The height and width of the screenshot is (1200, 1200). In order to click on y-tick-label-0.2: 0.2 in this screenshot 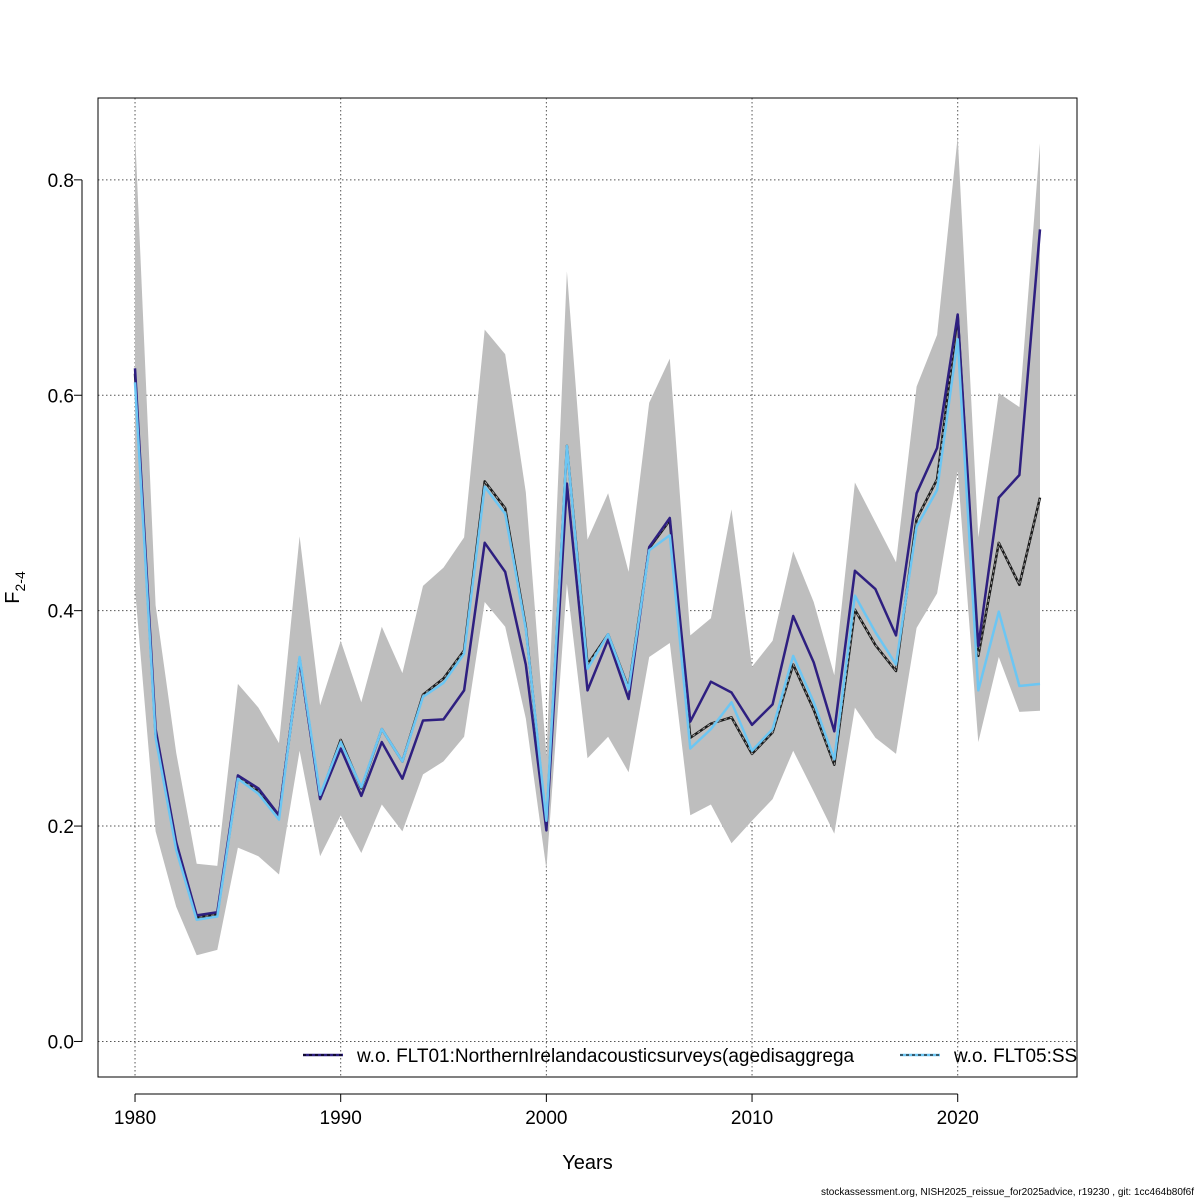, I will do `click(61, 827)`.